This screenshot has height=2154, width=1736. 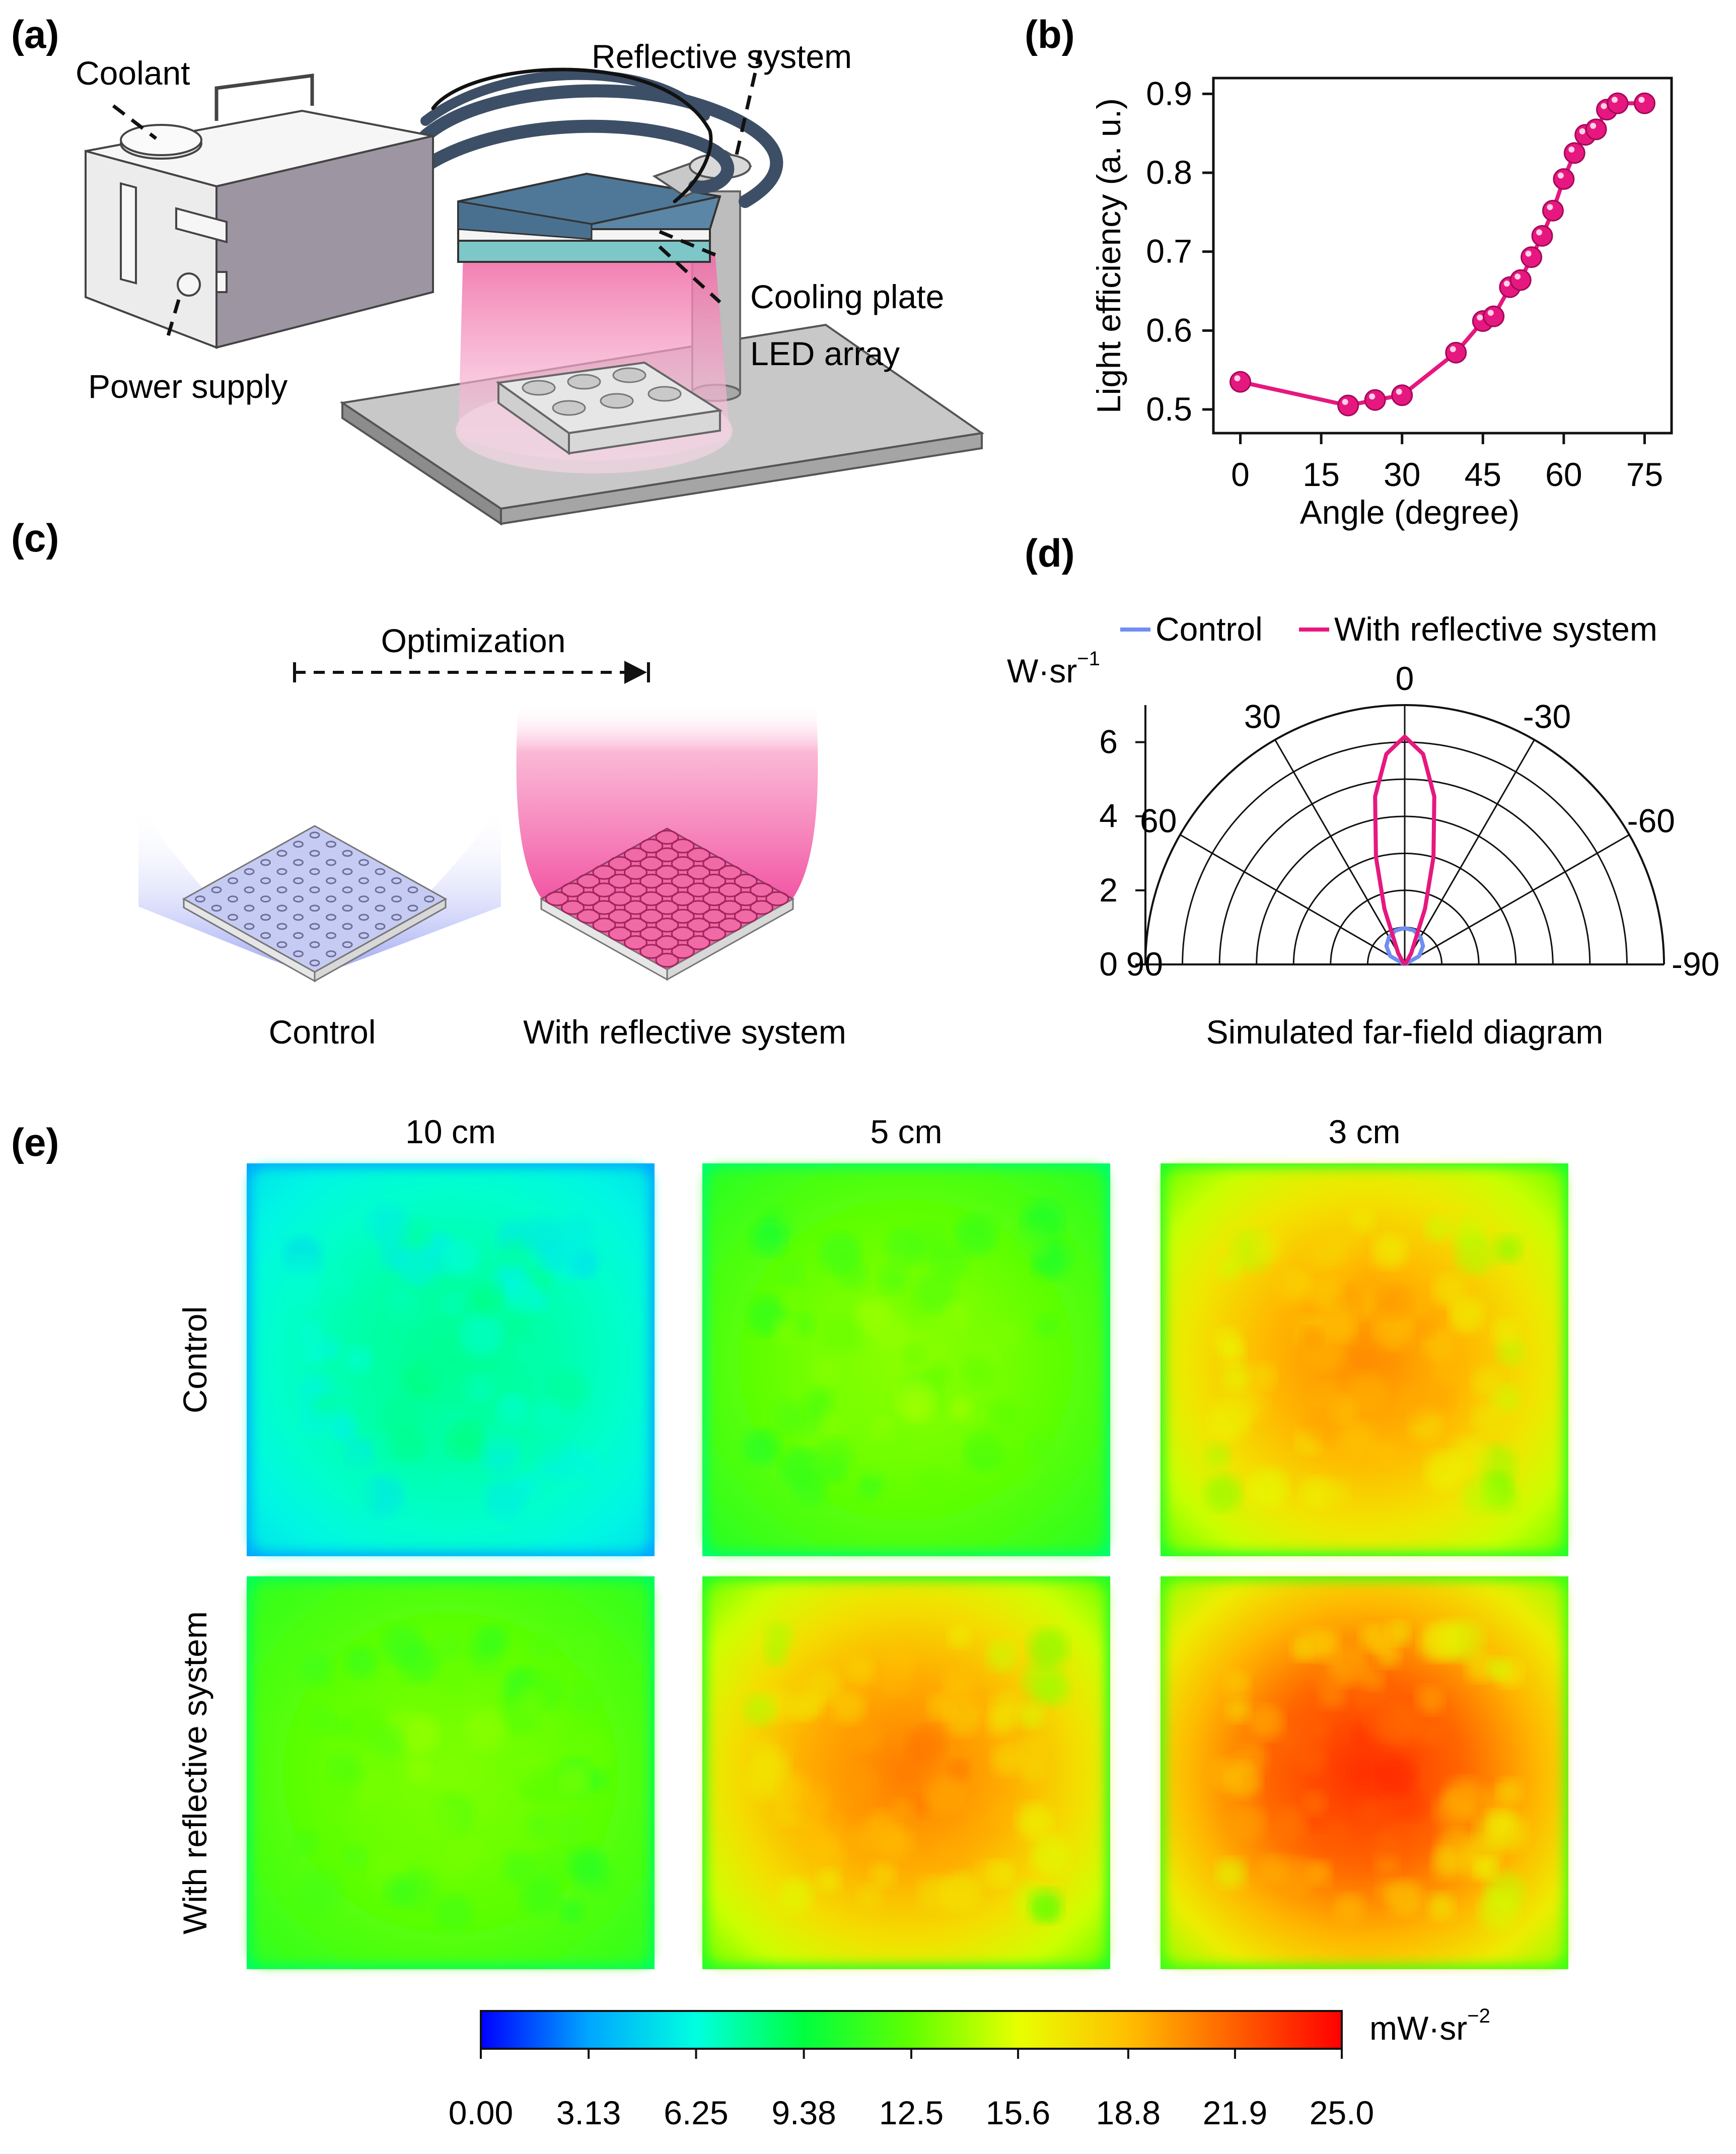 I want to click on chart-d-rtick-label: 4, so click(x=1109, y=816).